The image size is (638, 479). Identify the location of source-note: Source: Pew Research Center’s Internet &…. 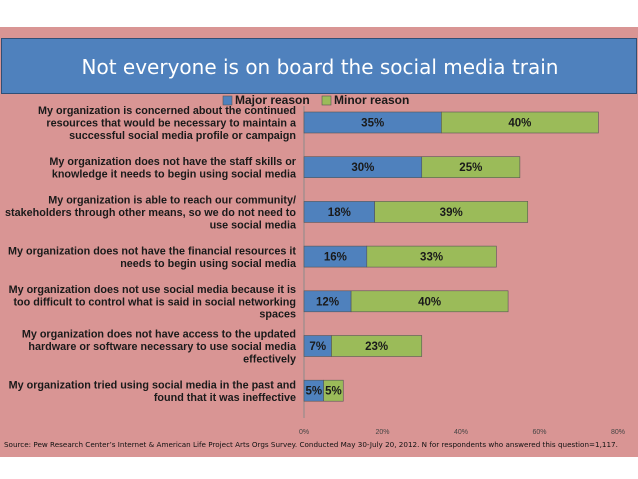
(311, 444).